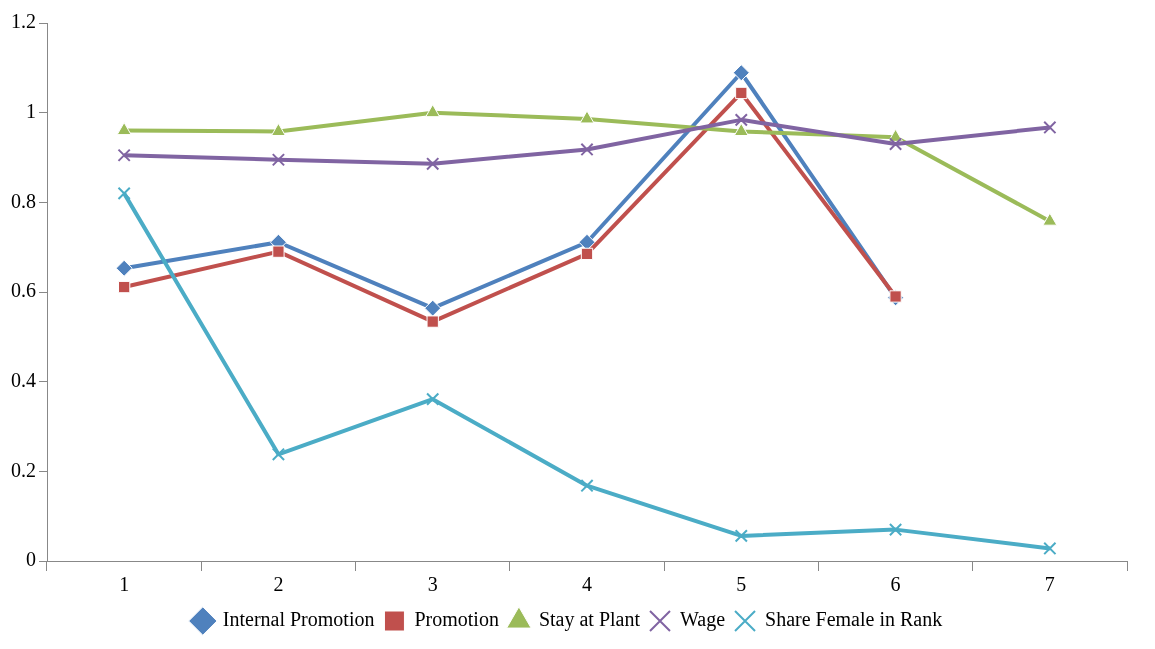 This screenshot has height=649, width=1155. I want to click on x-tick-label: 1, so click(124, 584).